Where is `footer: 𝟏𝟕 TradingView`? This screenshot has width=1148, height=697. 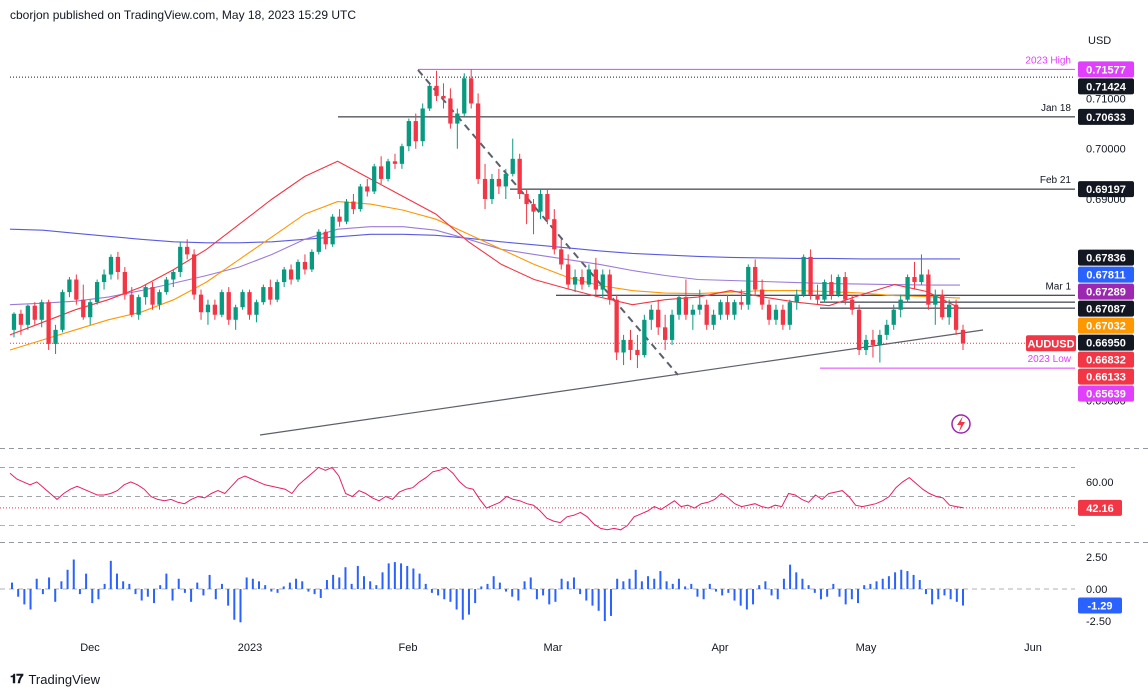 footer: 𝟏𝟕 TradingView is located at coordinates (55, 679).